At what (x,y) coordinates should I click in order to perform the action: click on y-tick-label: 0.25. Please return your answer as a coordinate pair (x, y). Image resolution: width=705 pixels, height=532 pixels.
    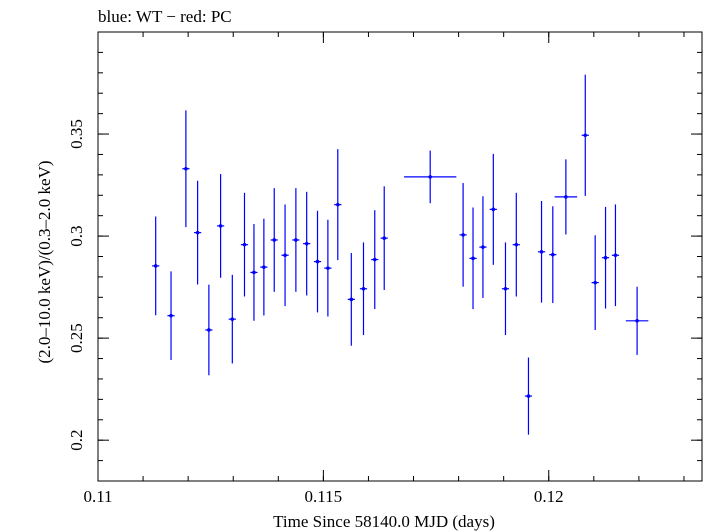
    Looking at the image, I should click on (76, 338).